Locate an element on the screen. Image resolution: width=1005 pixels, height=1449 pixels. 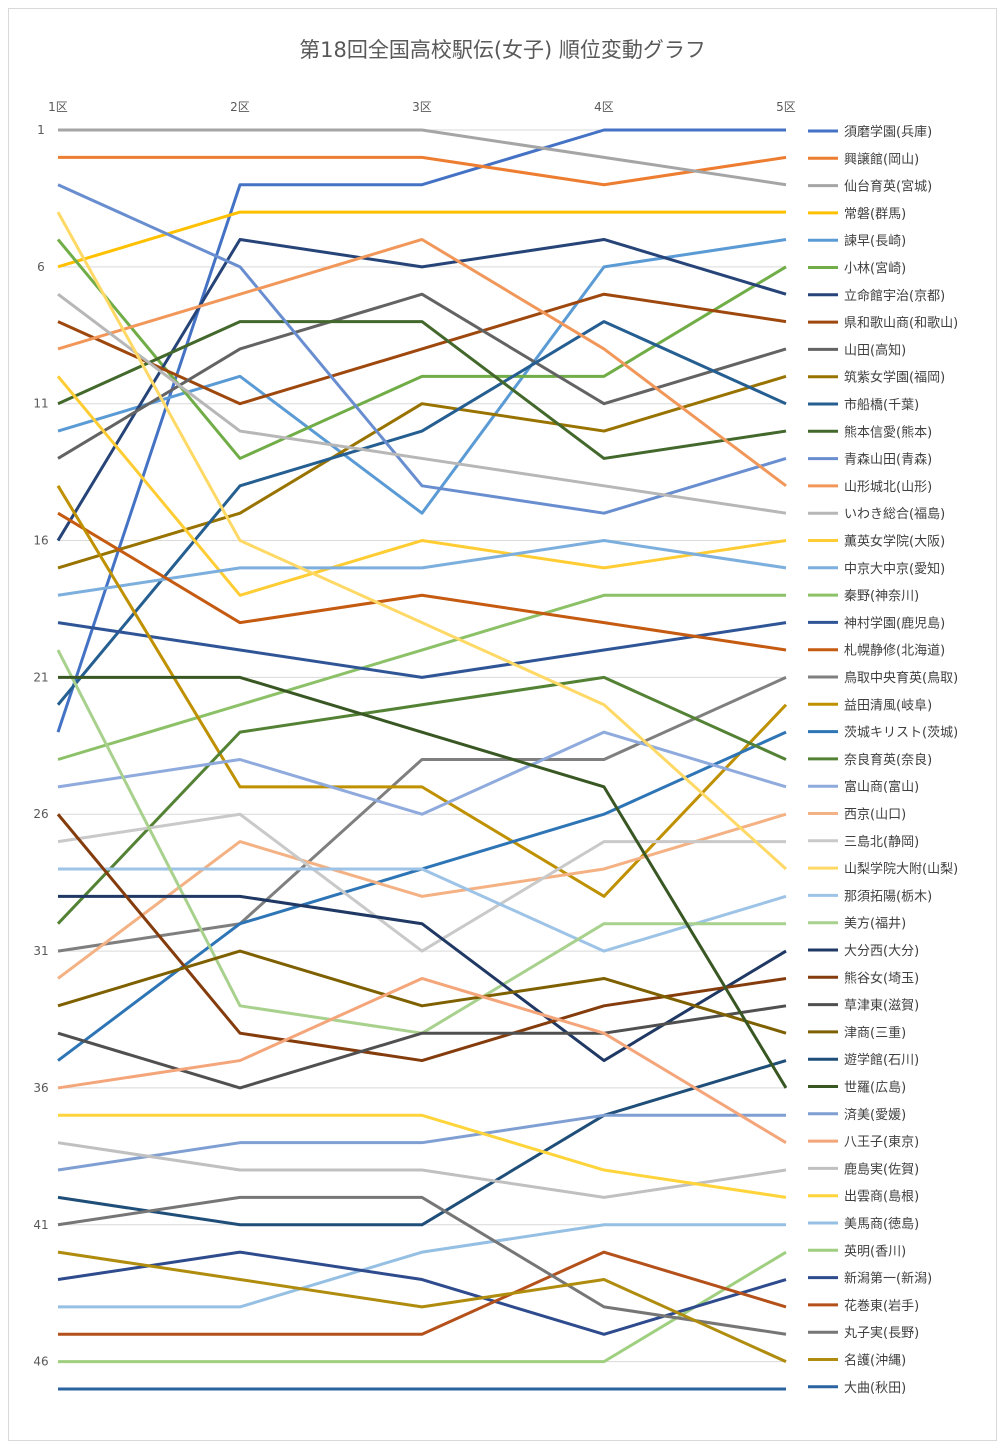
y-tick-label: 1 is located at coordinates (41, 130).